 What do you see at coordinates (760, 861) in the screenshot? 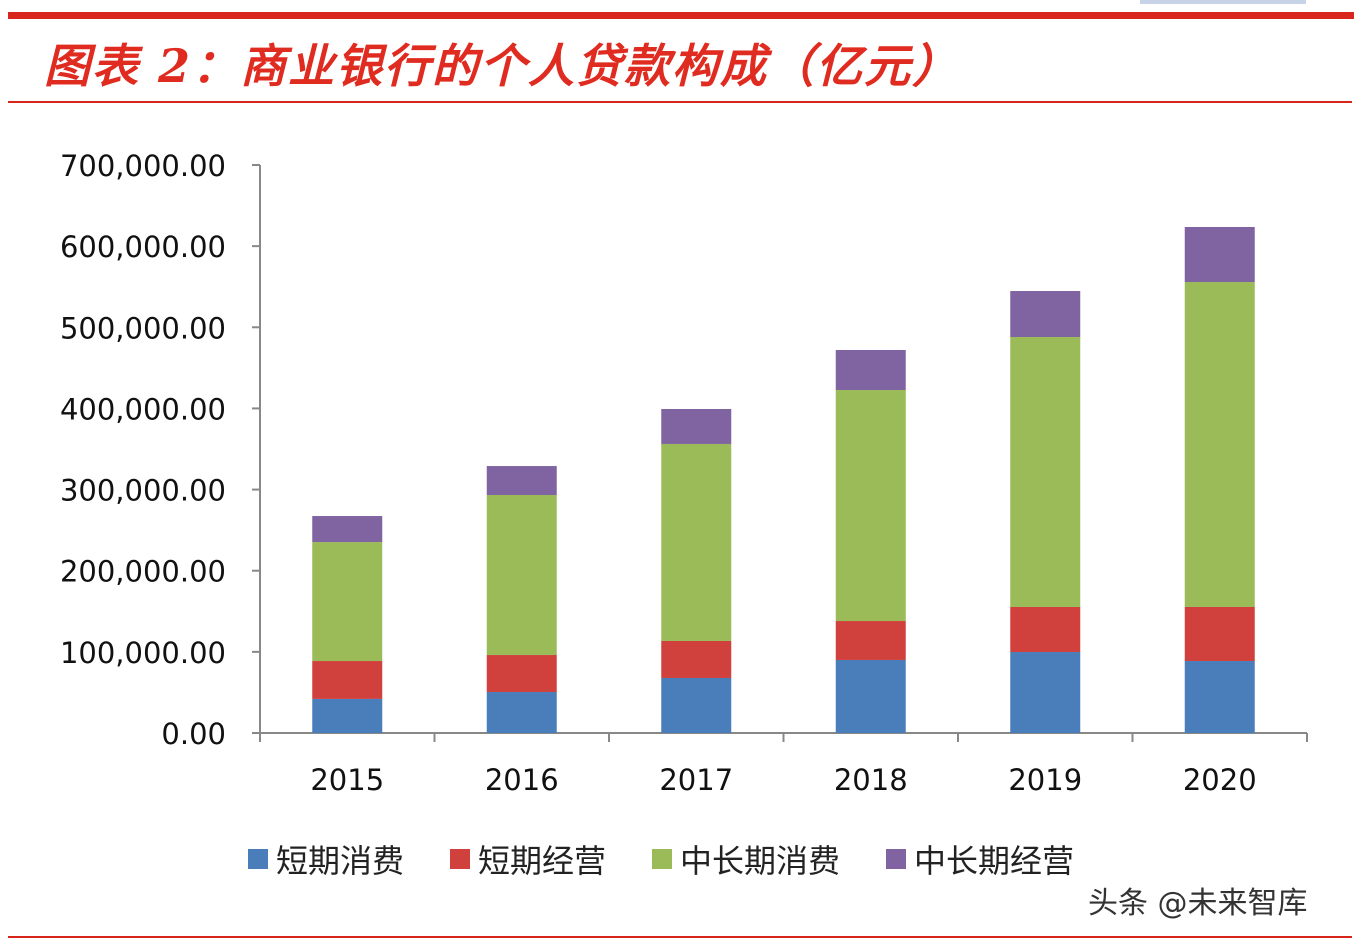
I see `legend-label: 中长期消费` at bounding box center [760, 861].